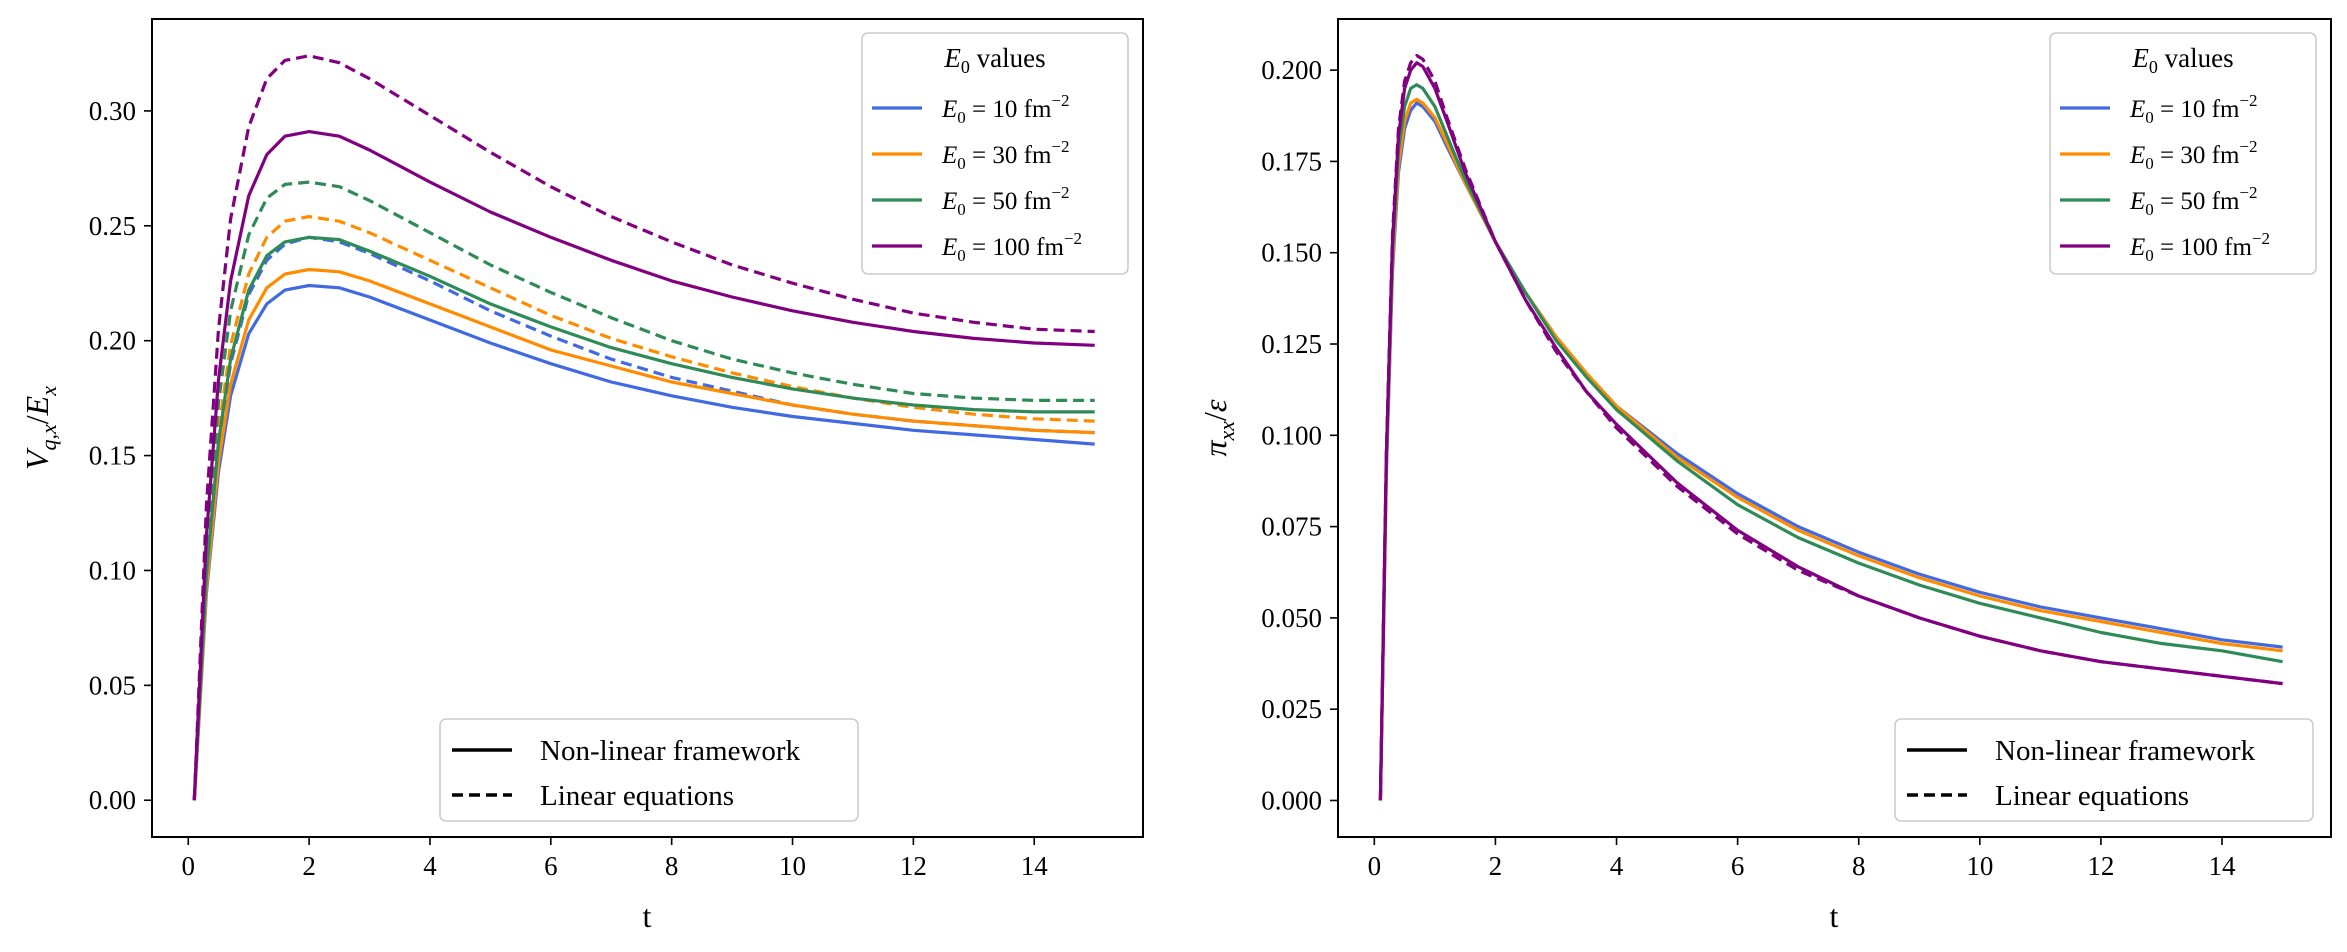 The height and width of the screenshot is (952, 2347). Describe the element at coordinates (112, 456) in the screenshot. I see `y-tick-label: 0.15` at that location.